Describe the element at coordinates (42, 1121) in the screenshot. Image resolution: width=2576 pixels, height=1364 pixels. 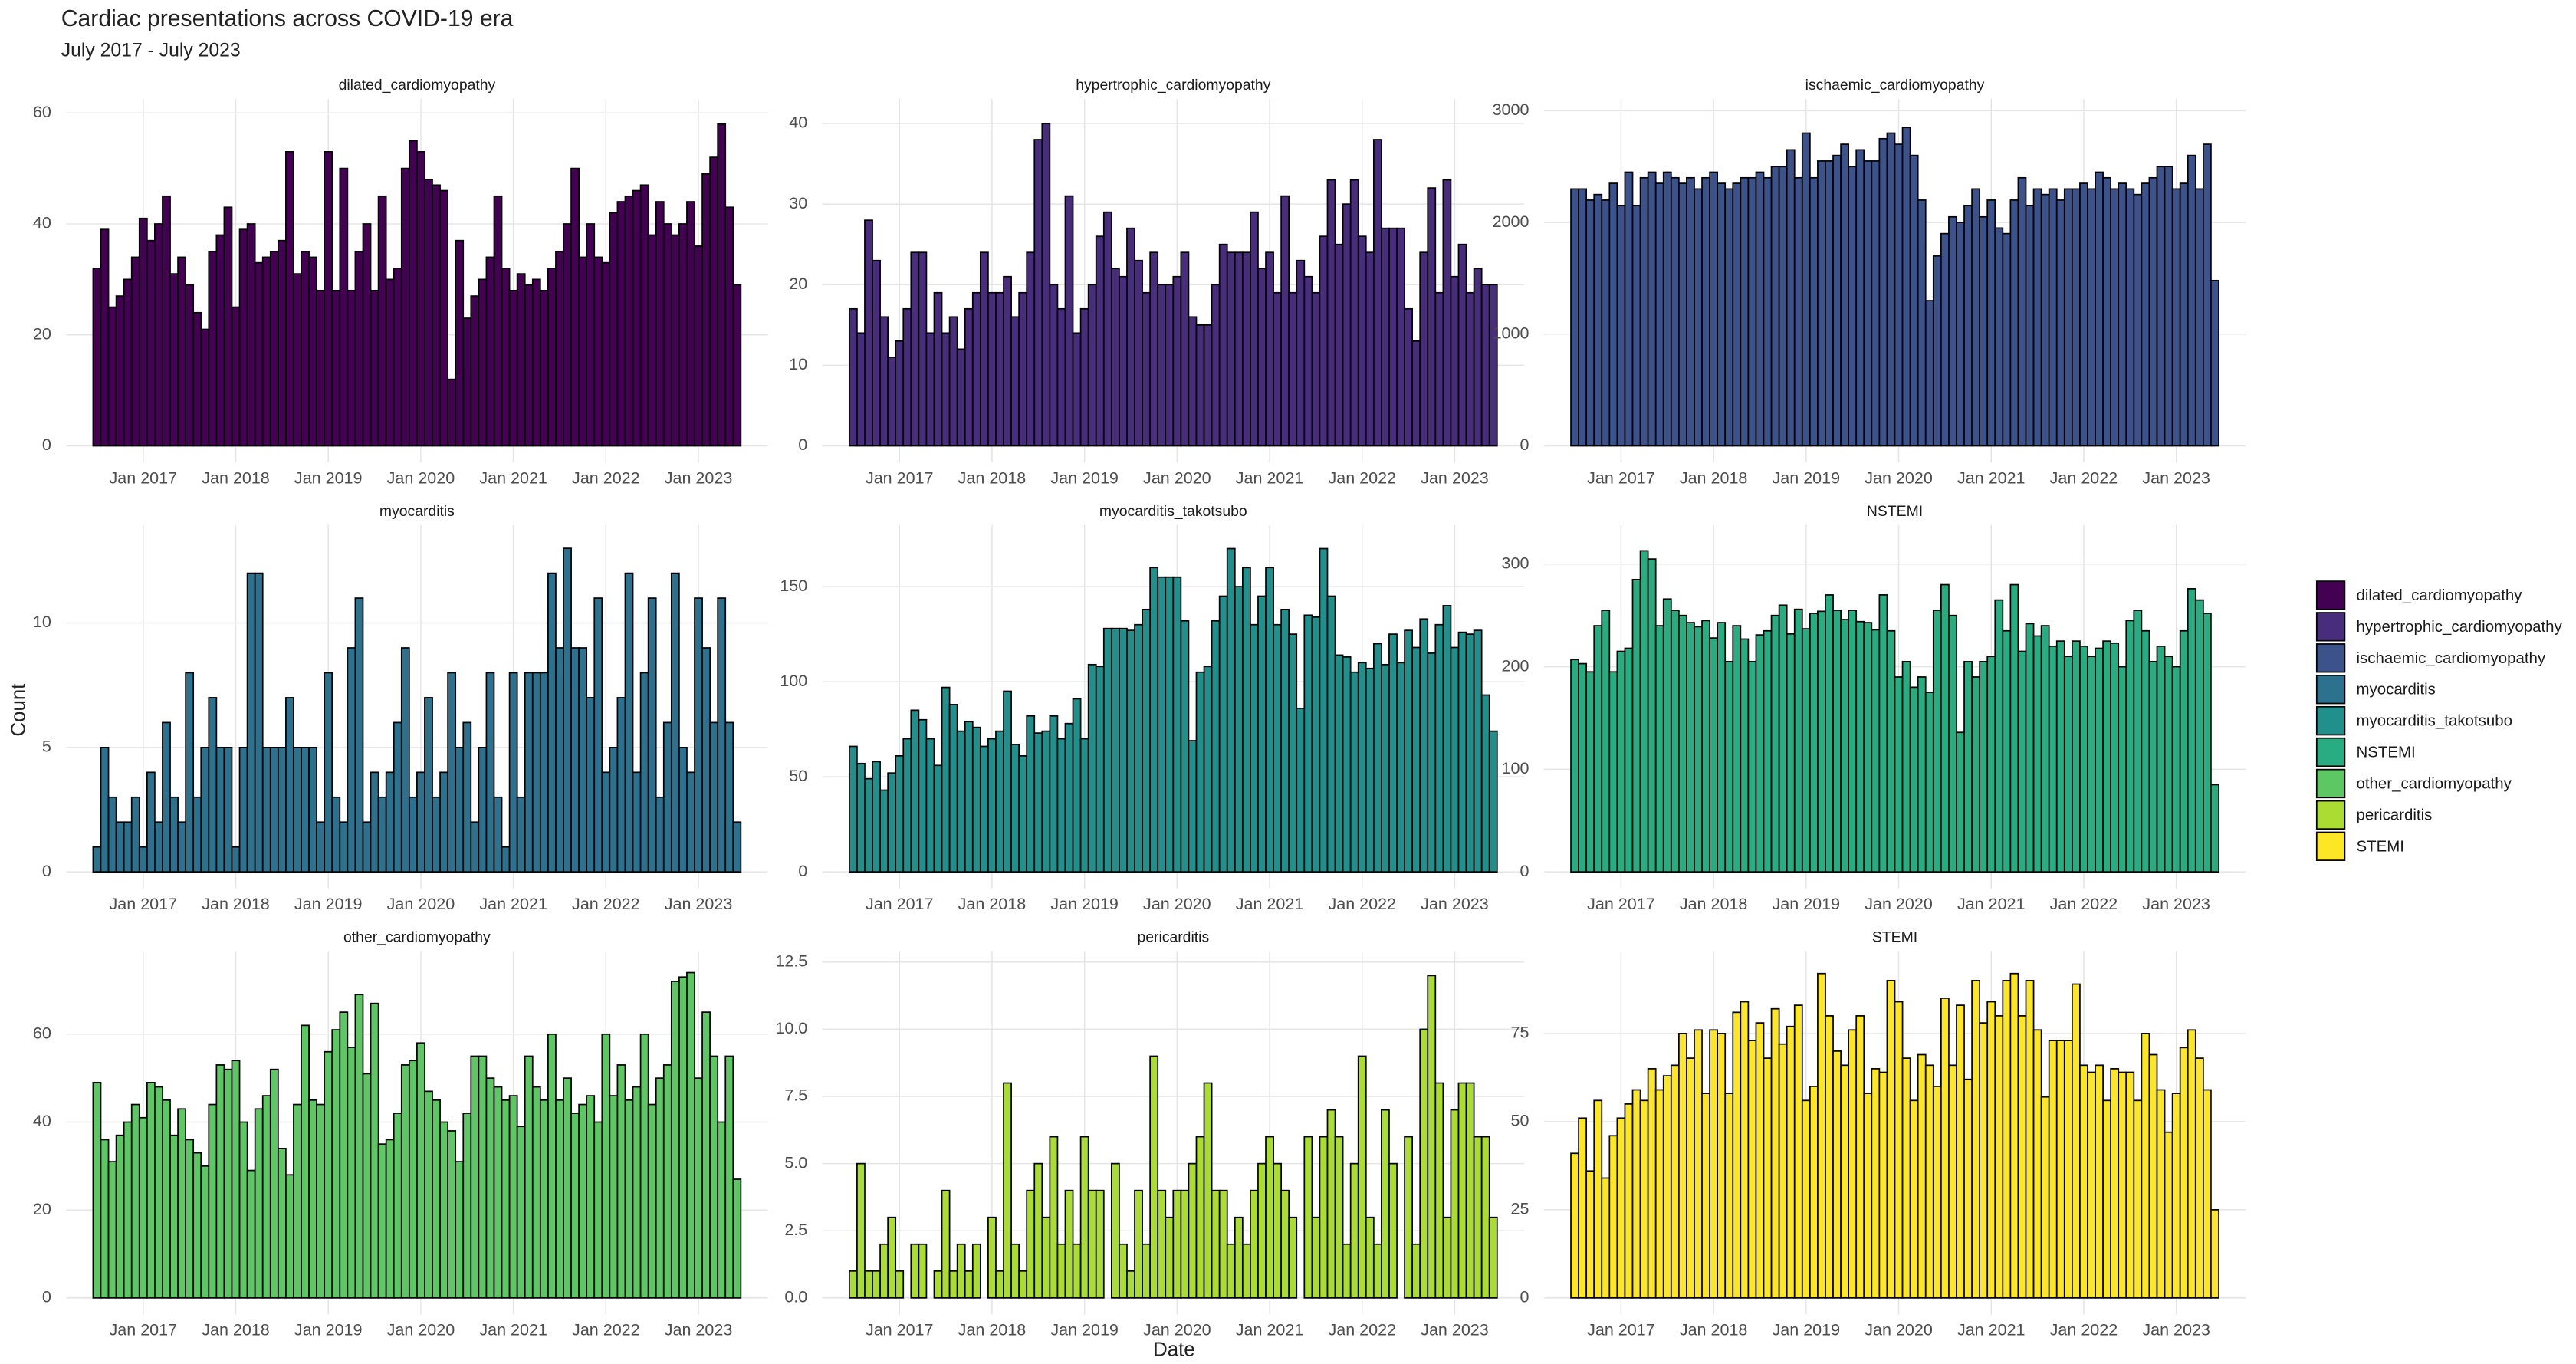
I see `y-tick-label: 40` at that location.